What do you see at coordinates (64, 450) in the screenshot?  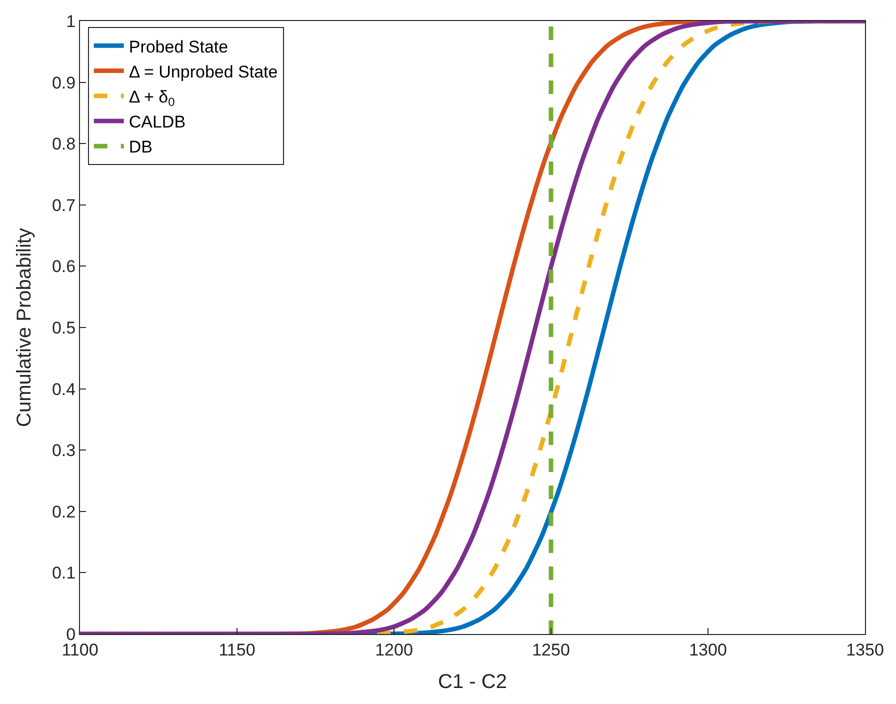 I see `y-tick-label: 0.3` at bounding box center [64, 450].